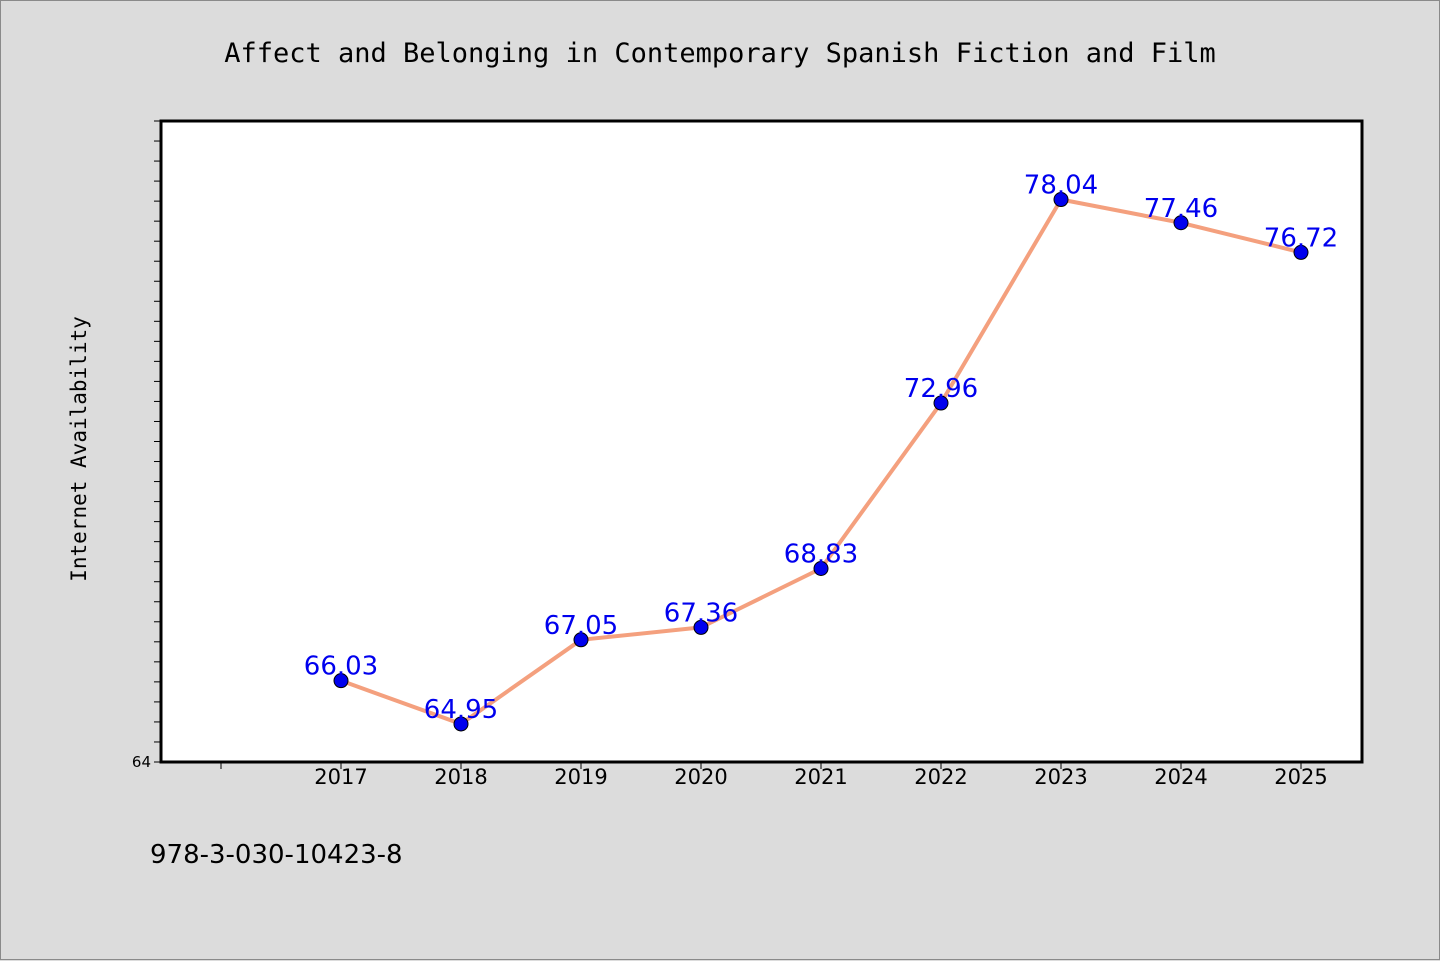 This screenshot has height=961, width=1440. What do you see at coordinates (276, 855) in the screenshot?
I see `isbn-caption: 978-3-030-10423-8` at bounding box center [276, 855].